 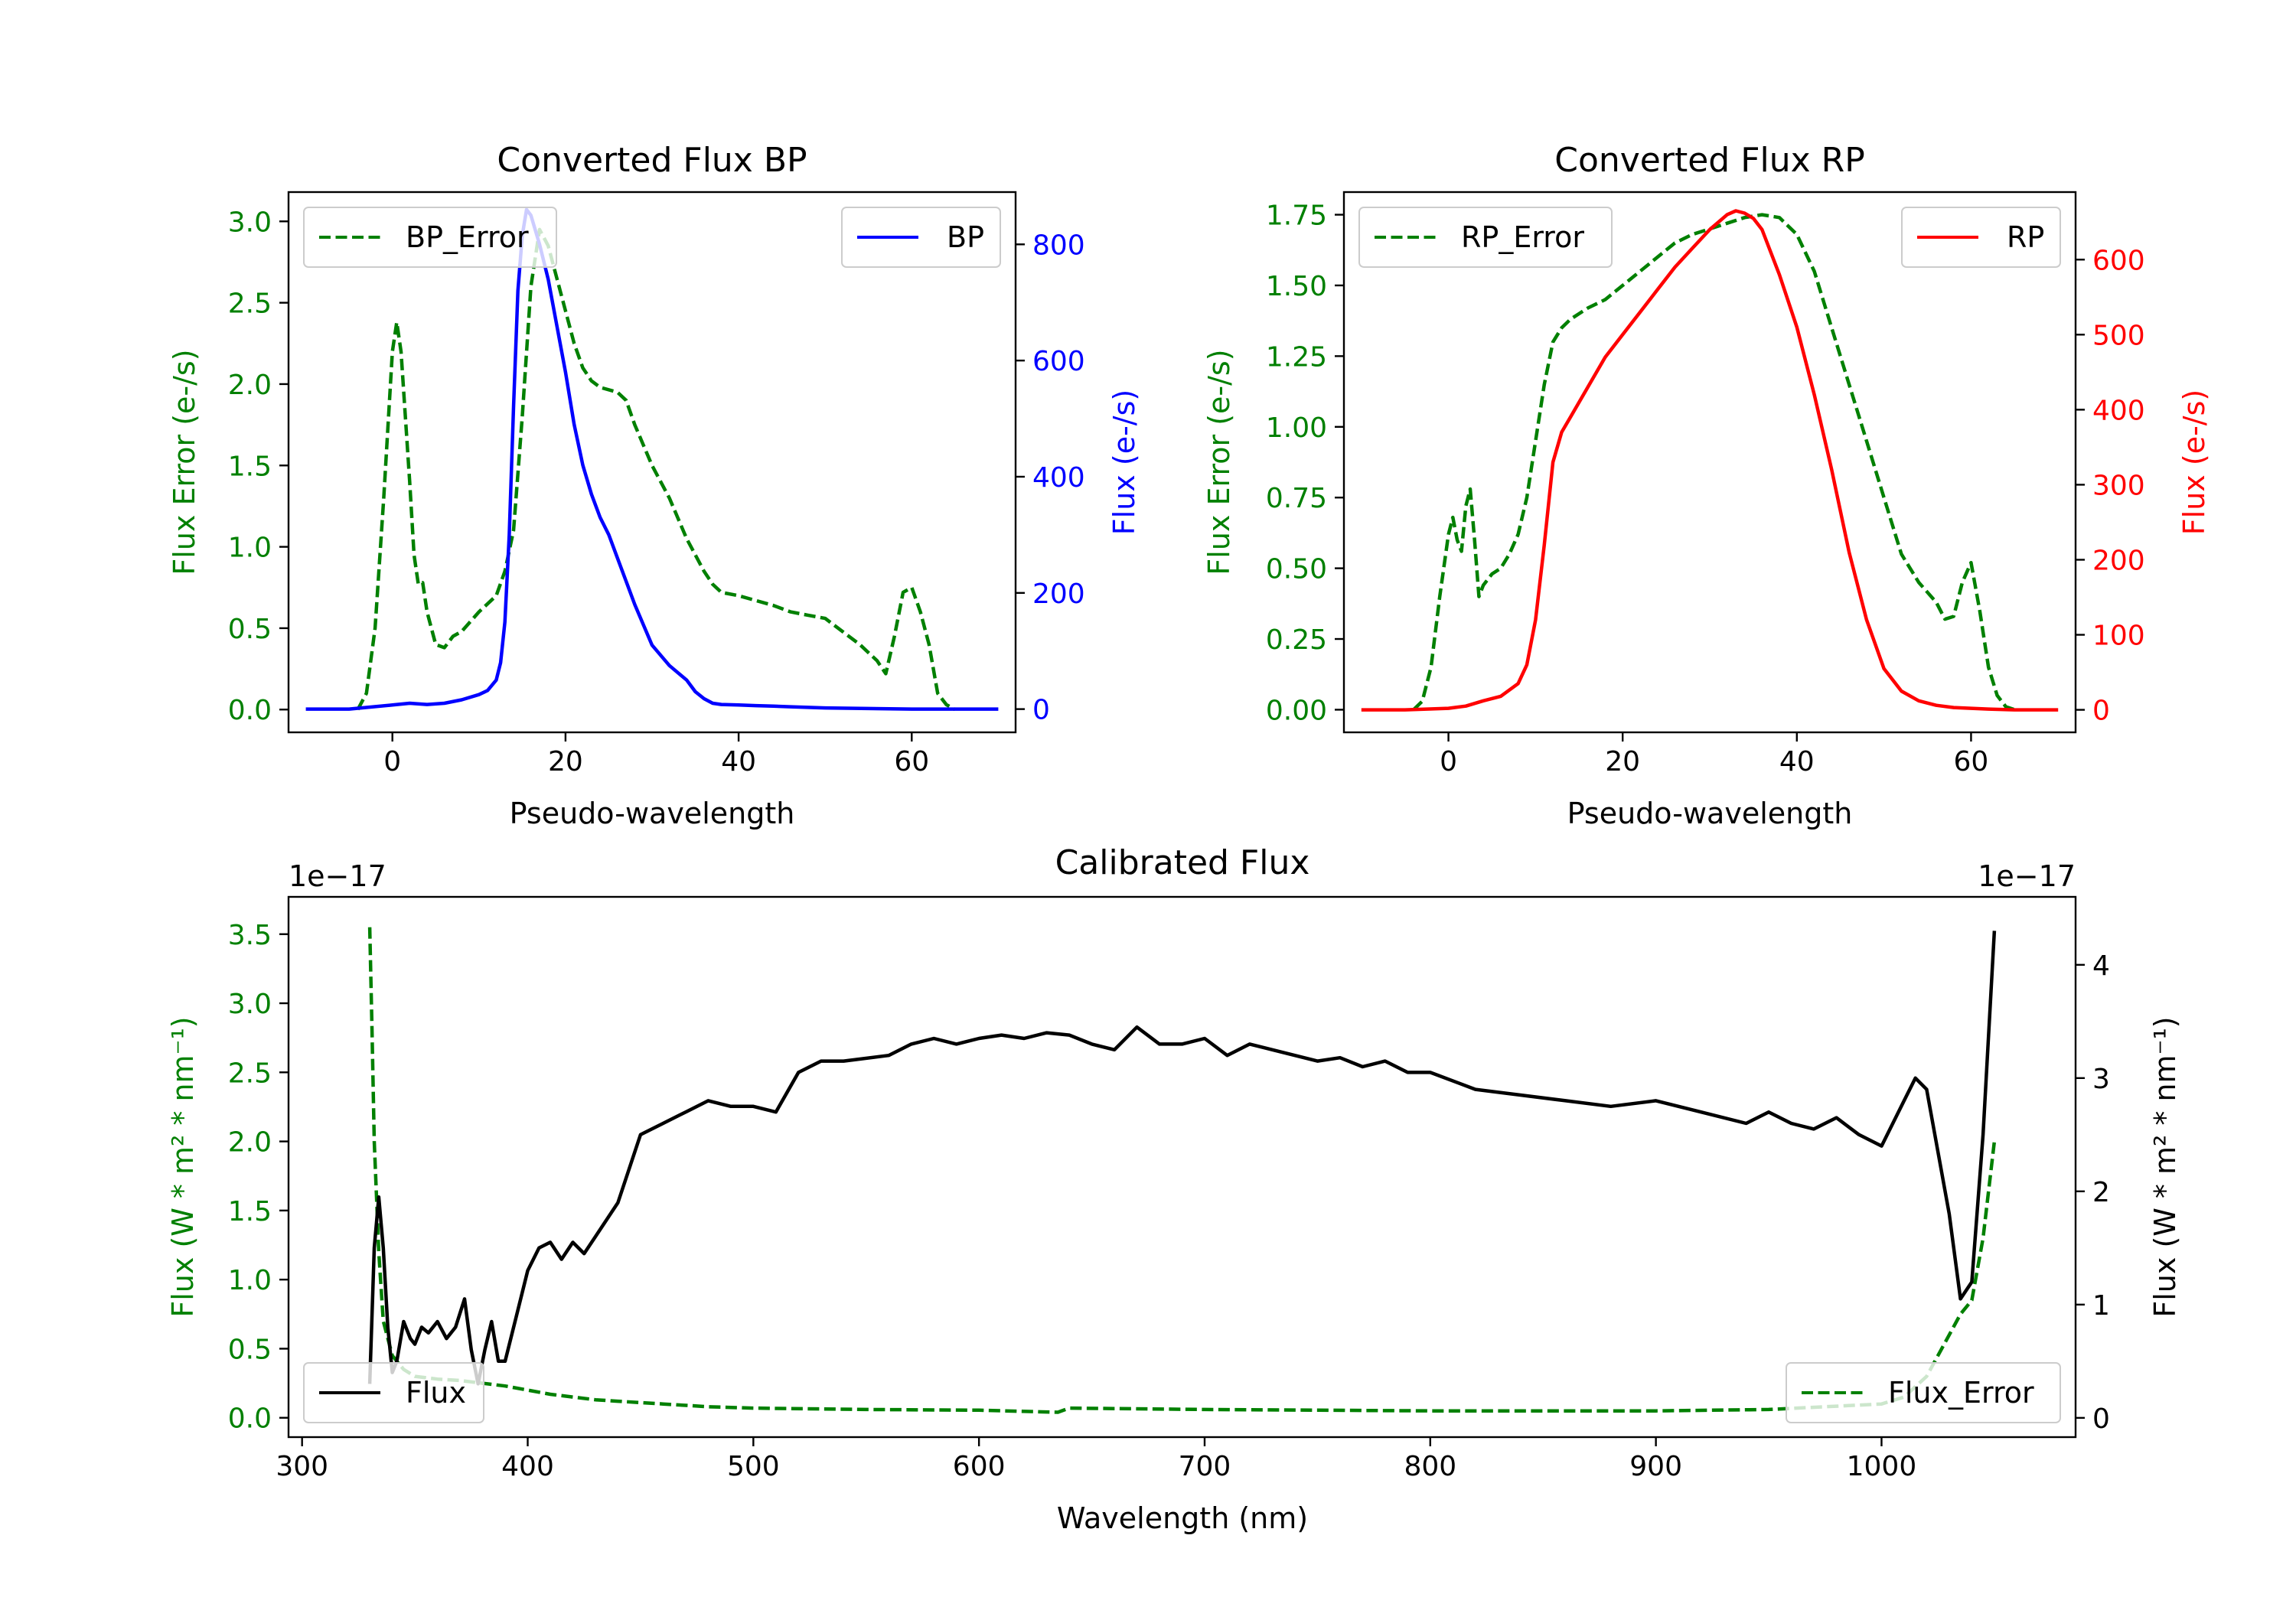 What do you see at coordinates (1655, 1466) in the screenshot?
I see `calibrated-x-tick-label: 900` at bounding box center [1655, 1466].